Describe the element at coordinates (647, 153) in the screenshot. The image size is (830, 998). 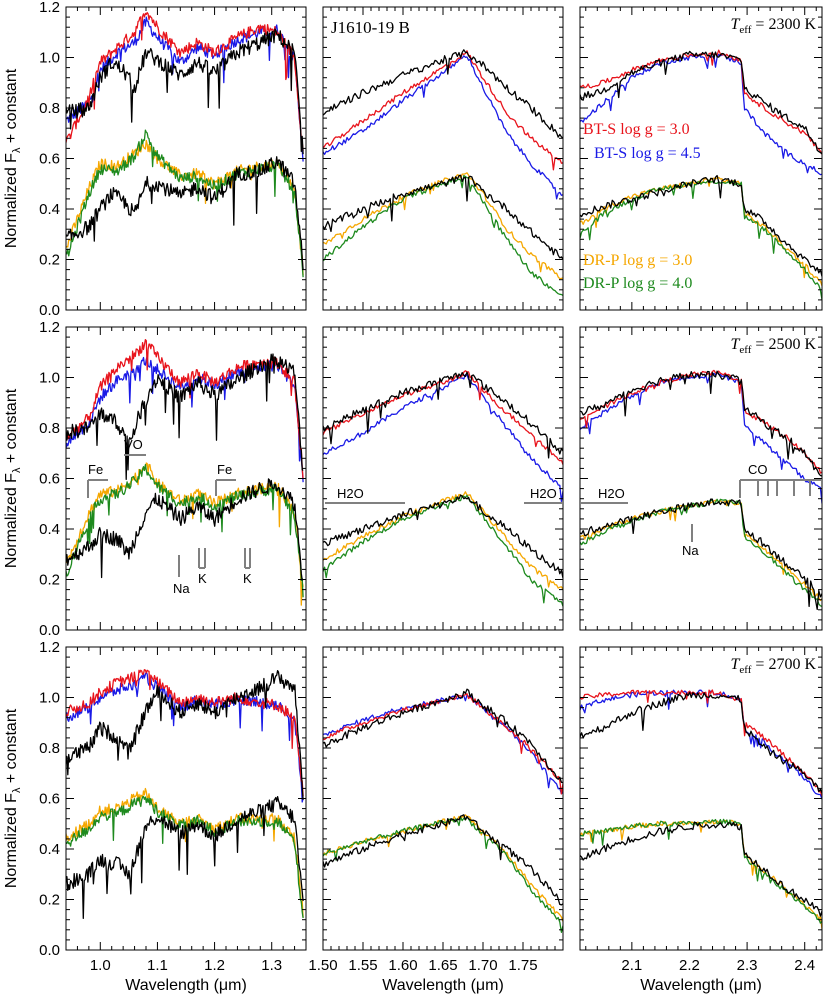
I see `legend-entry: BT-S log g = 4.5` at that location.